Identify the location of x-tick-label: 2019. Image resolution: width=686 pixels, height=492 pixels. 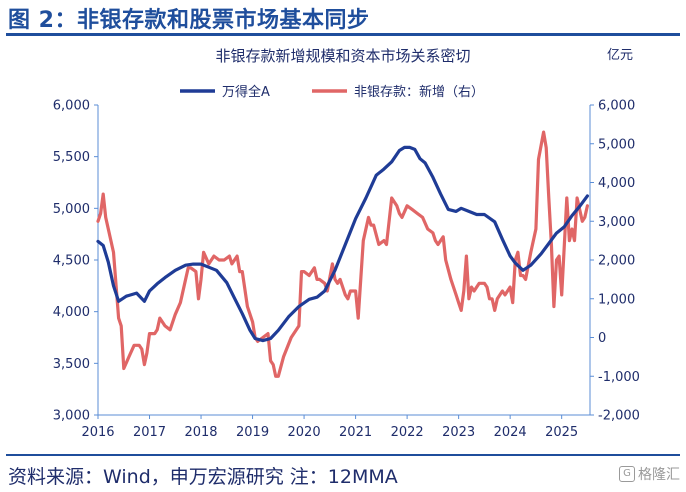
(252, 430).